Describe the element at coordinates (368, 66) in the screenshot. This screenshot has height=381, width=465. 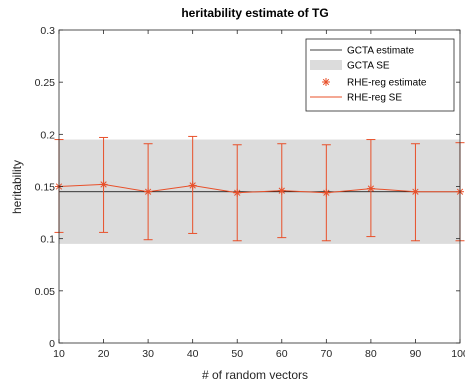
I see `legend-gcta-se: GCTA SE` at that location.